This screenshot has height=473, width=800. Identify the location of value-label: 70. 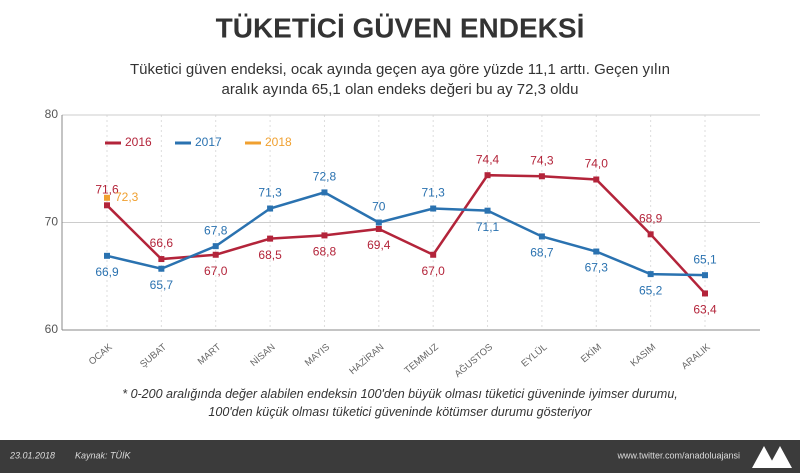
(379, 207).